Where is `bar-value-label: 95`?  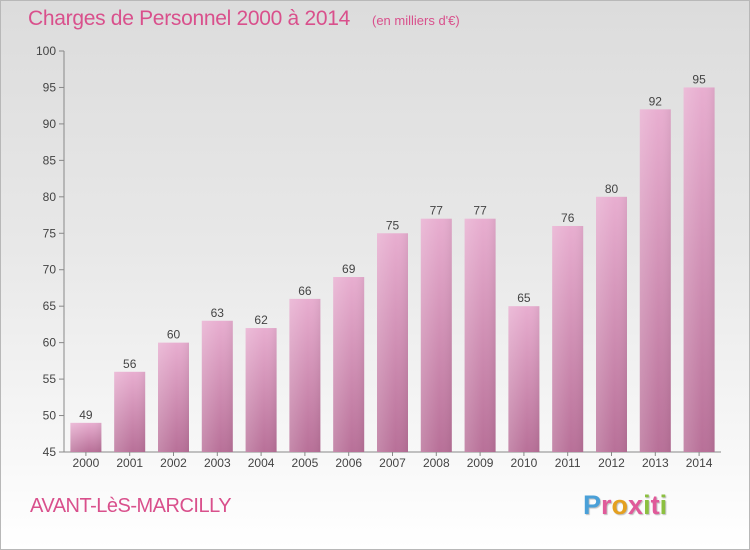 bar-value-label: 95 is located at coordinates (699, 79).